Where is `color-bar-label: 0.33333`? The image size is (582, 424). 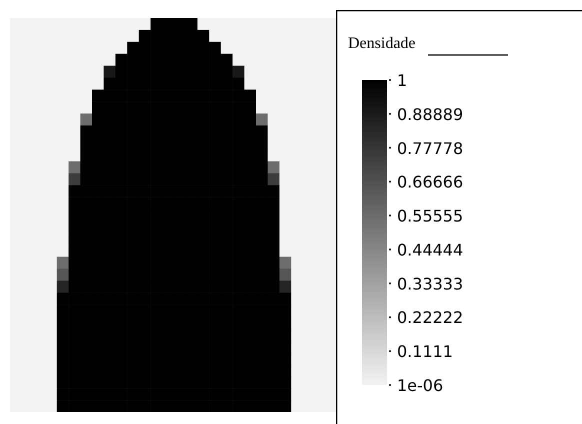
color-bar-label: 0.33333 is located at coordinates (430, 284).